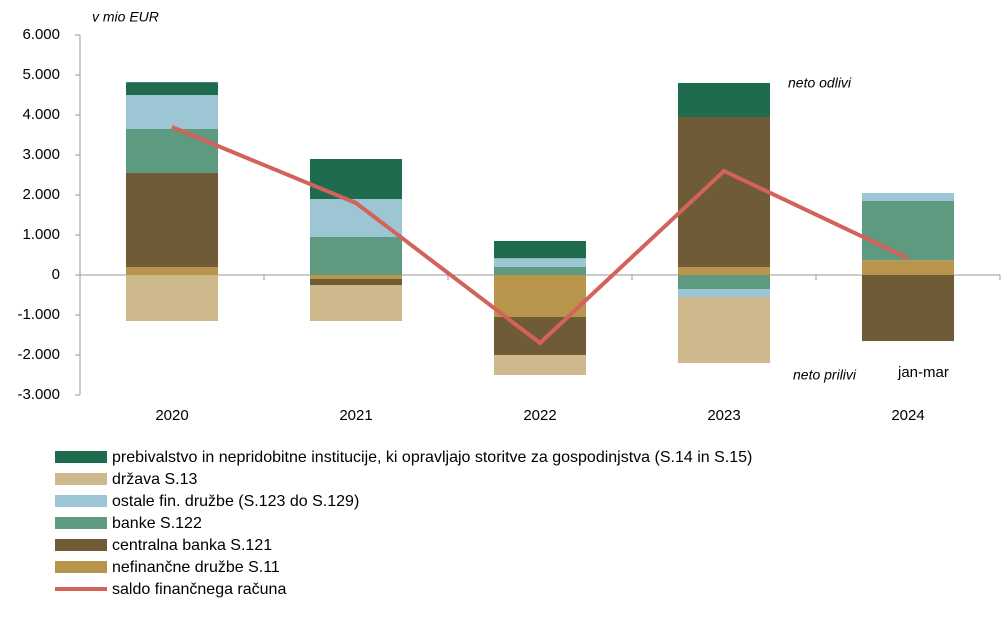  What do you see at coordinates (820, 83) in the screenshot?
I see `annotation: neto odlivi` at bounding box center [820, 83].